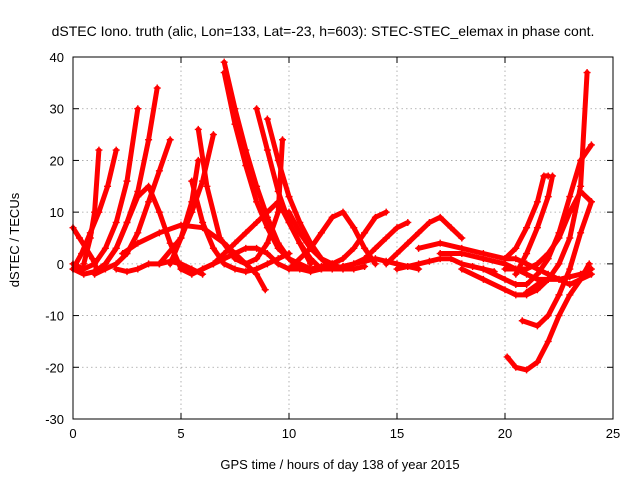  I want to click on x-tick-label: 5, so click(180, 433).